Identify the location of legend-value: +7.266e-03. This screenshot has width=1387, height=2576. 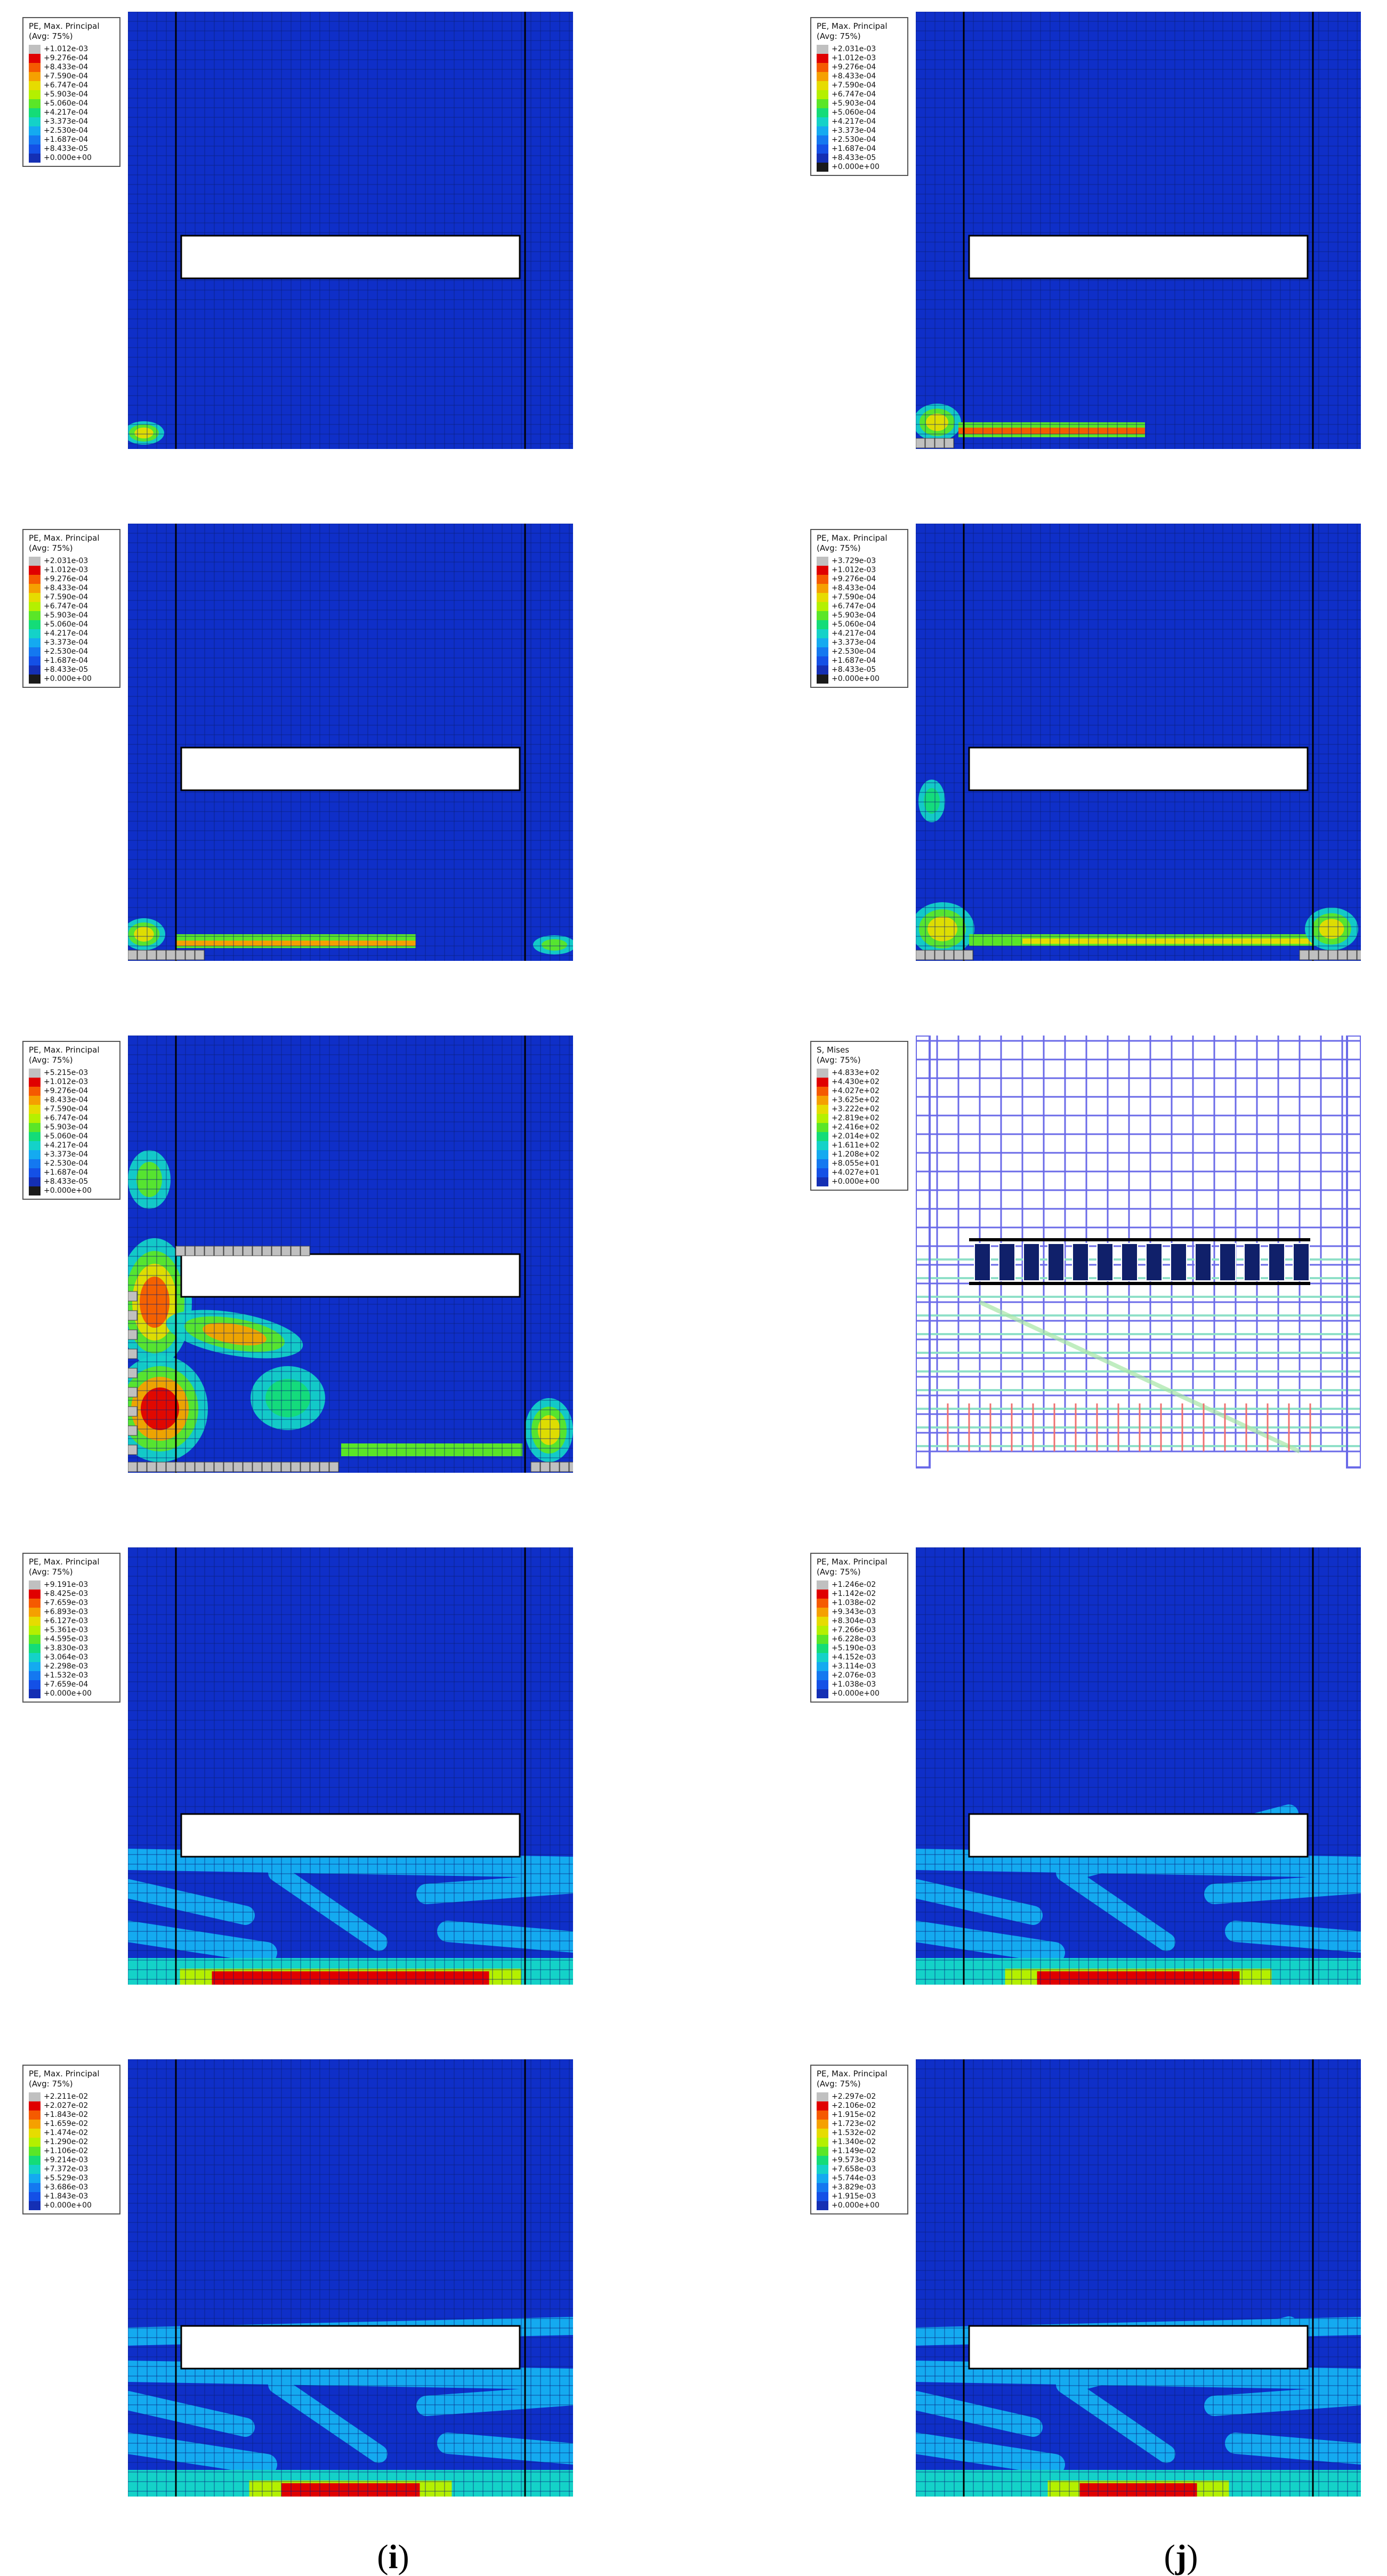
(854, 1630).